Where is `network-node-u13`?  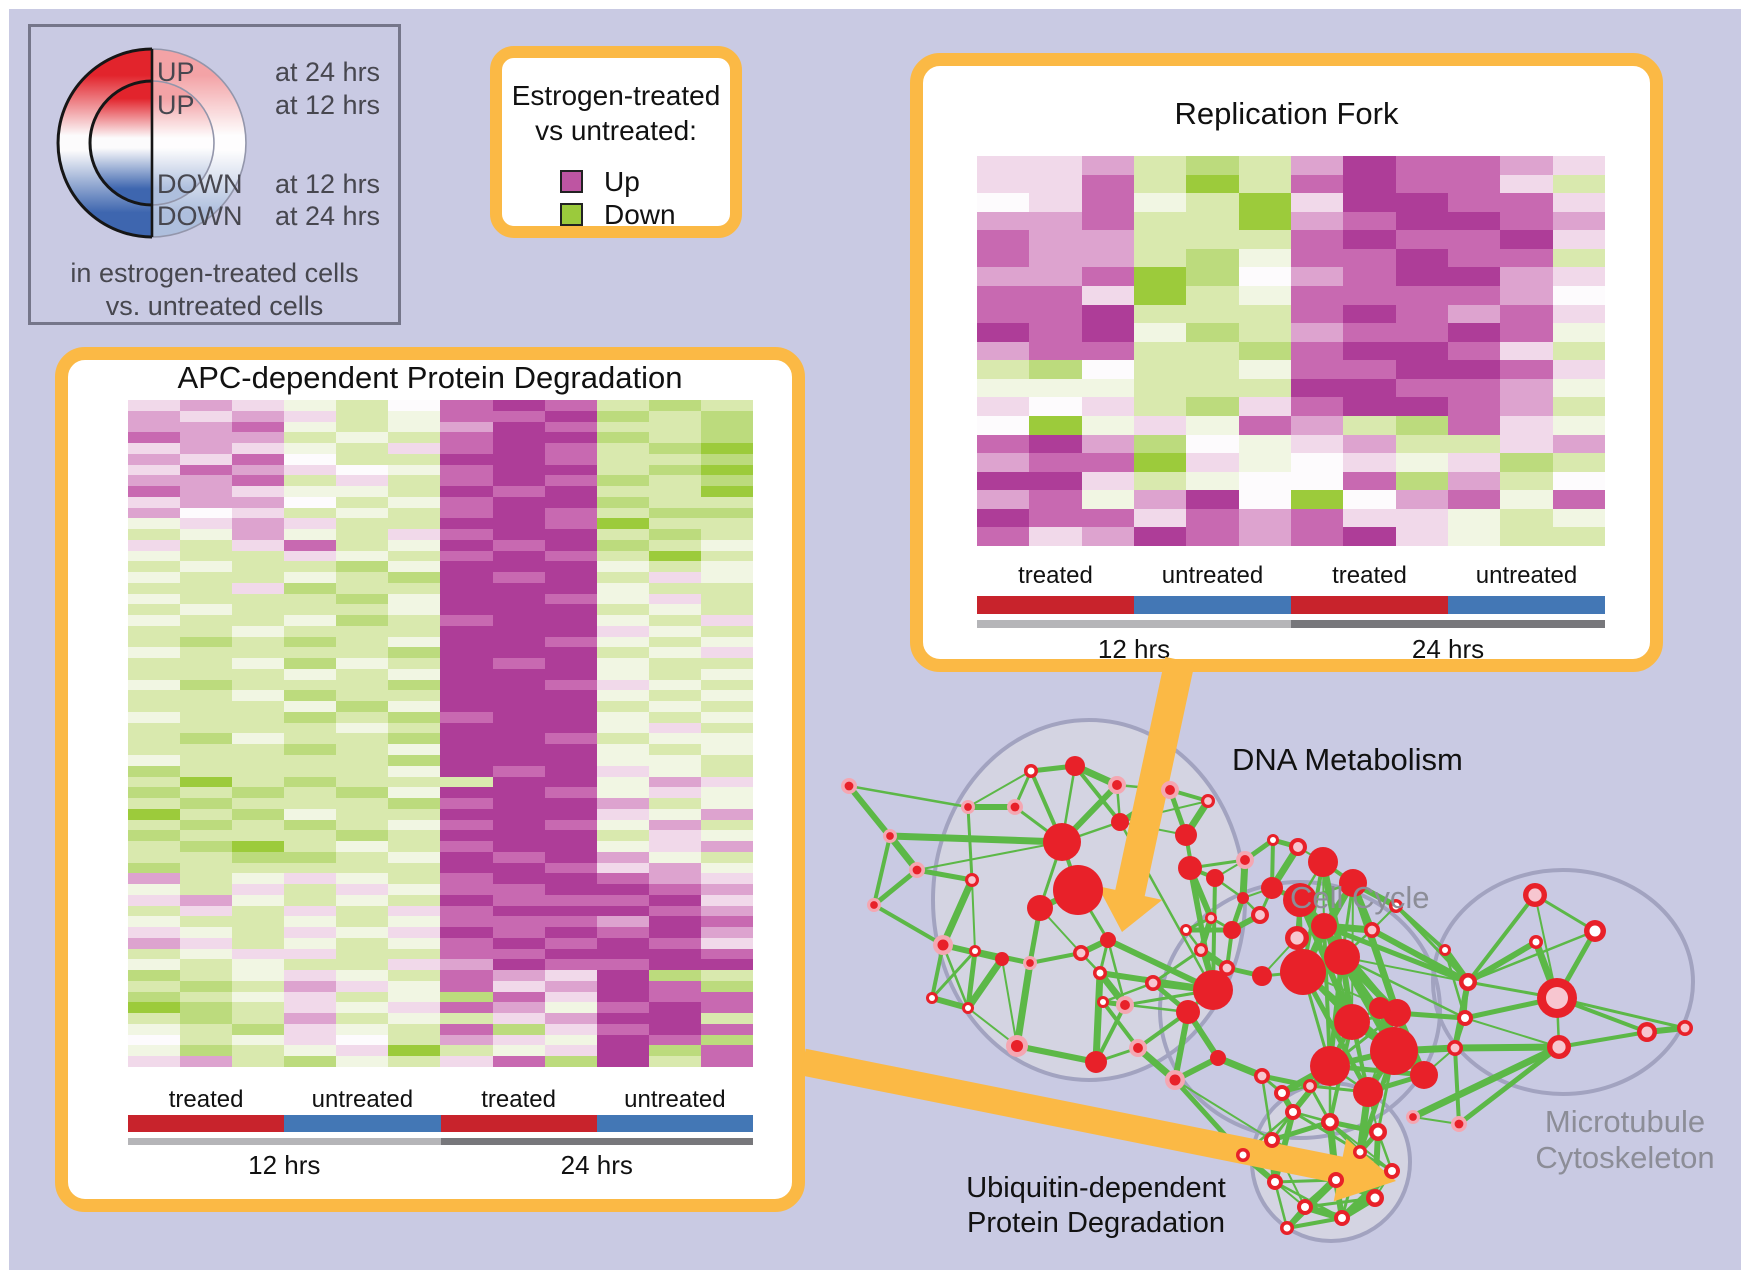 network-node-u13 is located at coordinates (1360, 1152).